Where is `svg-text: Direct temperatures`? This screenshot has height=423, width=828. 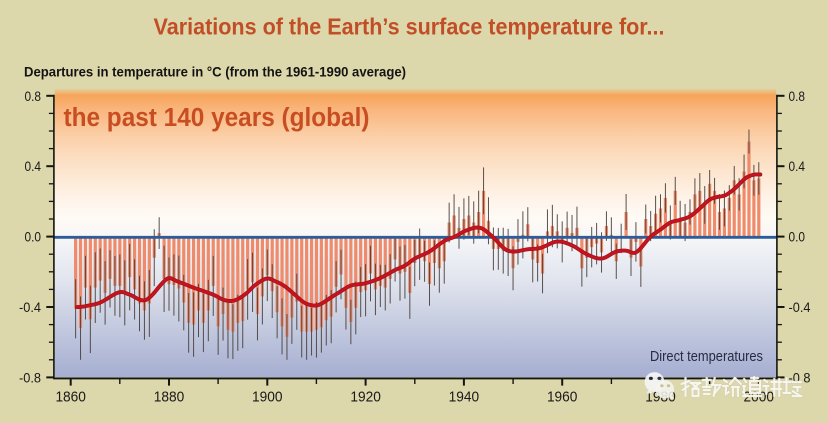
svg-text: Direct temperatures is located at coordinates (706, 356).